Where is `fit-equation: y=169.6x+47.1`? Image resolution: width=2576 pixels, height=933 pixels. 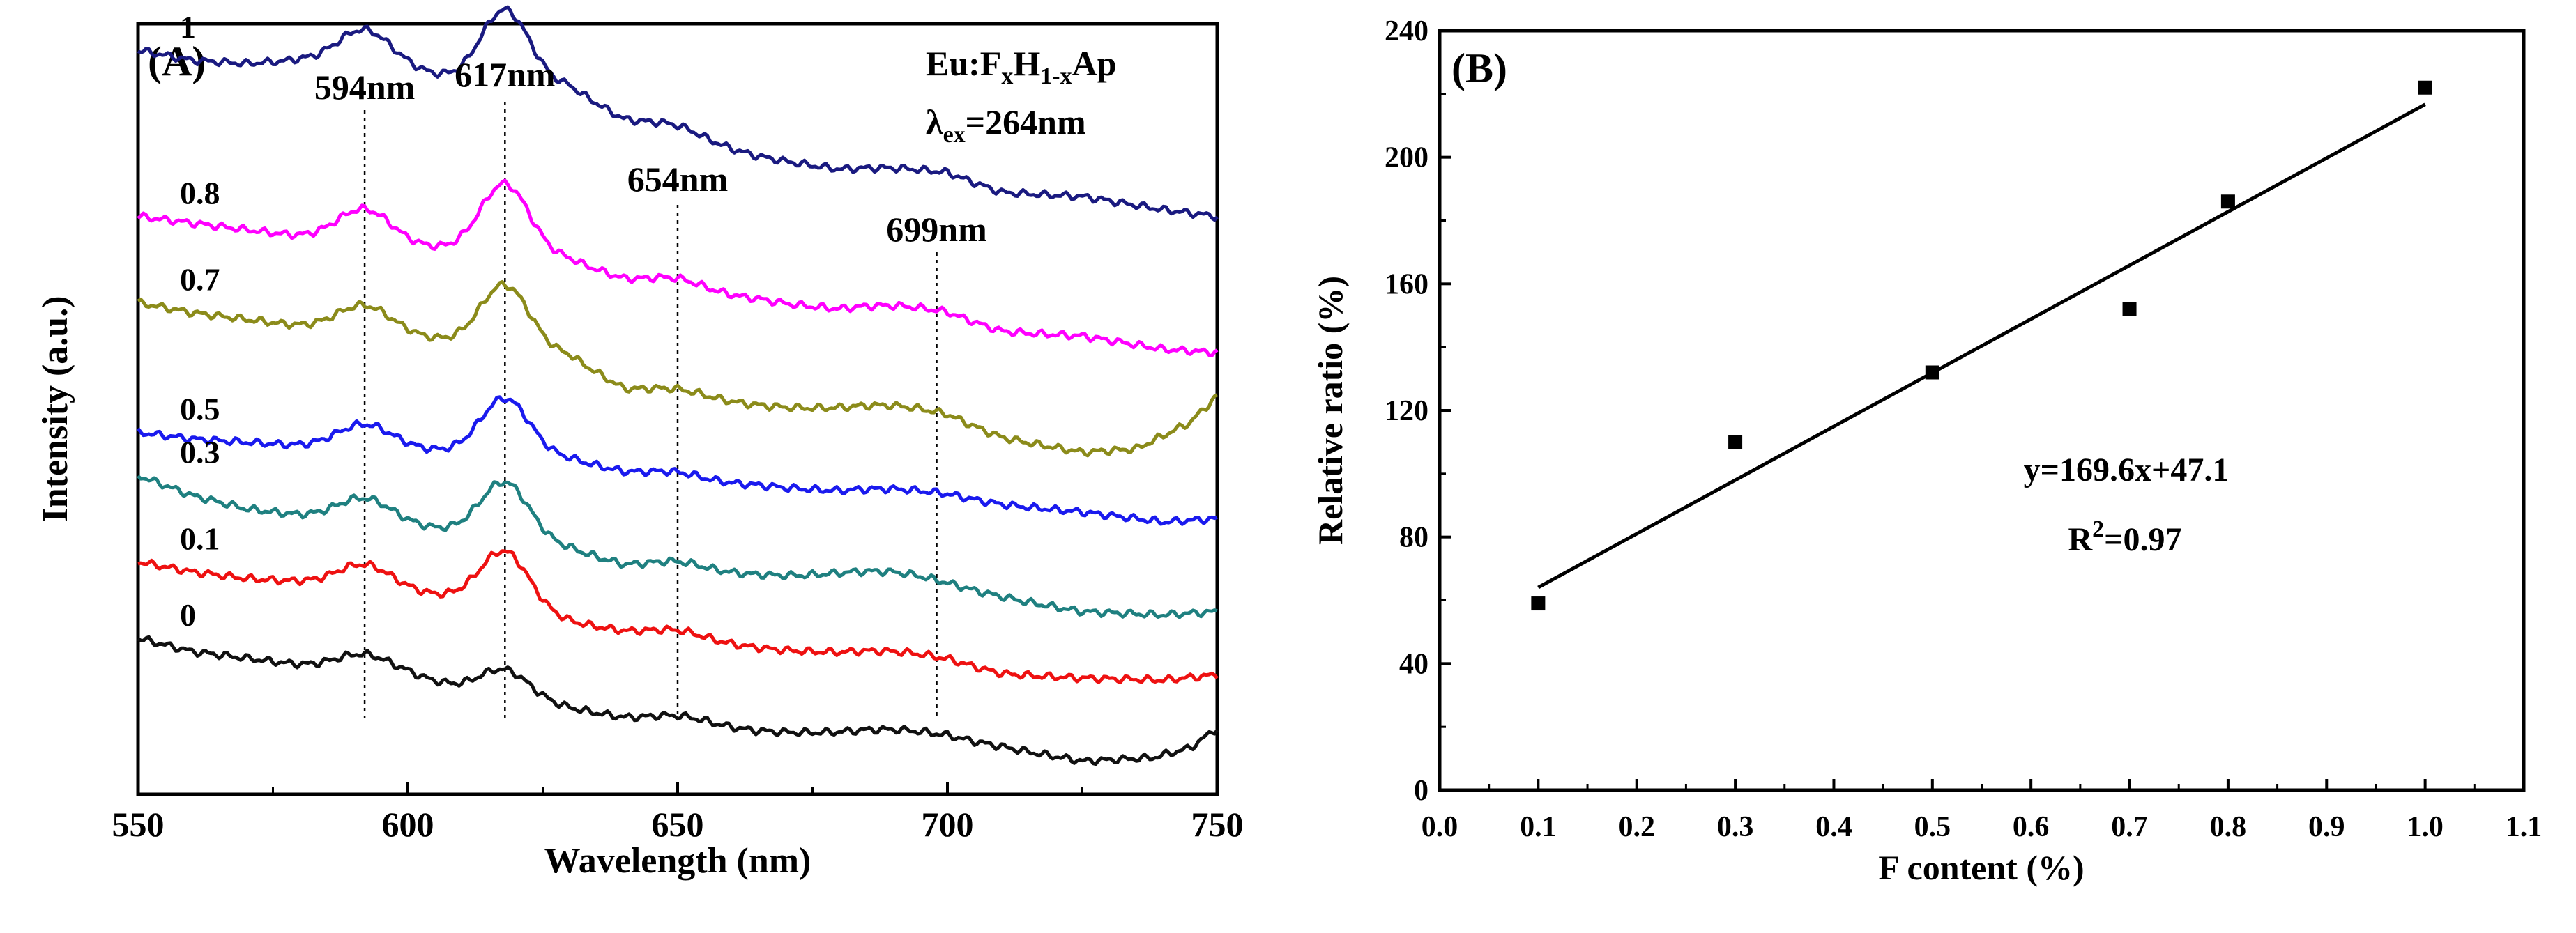
fit-equation: y=169.6x+47.1 is located at coordinates (2127, 470).